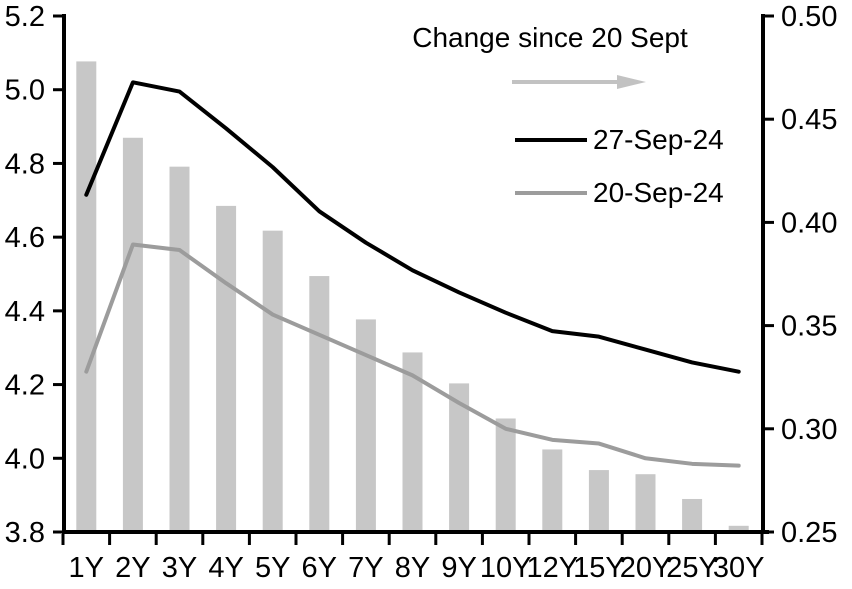 This screenshot has width=852, height=589. I want to click on x-axis-label-9Y: 9Y, so click(458, 568).